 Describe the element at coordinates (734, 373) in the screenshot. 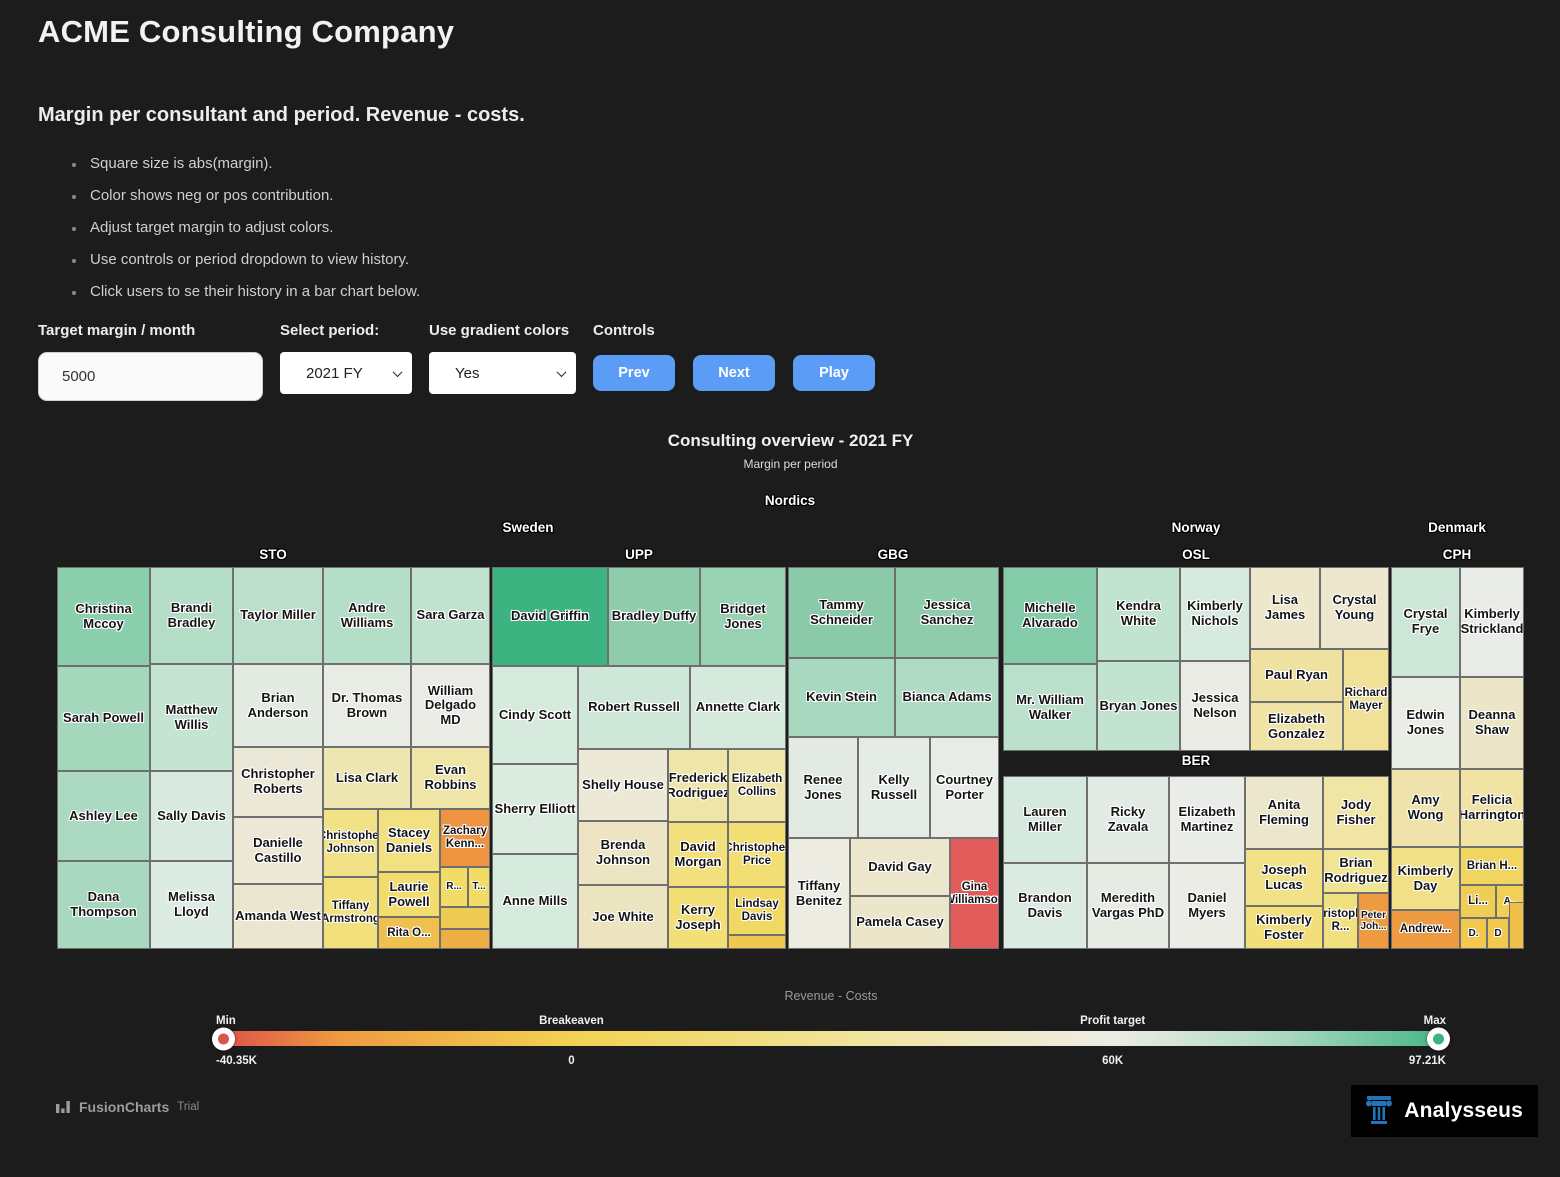

I see `next-button: Next` at that location.